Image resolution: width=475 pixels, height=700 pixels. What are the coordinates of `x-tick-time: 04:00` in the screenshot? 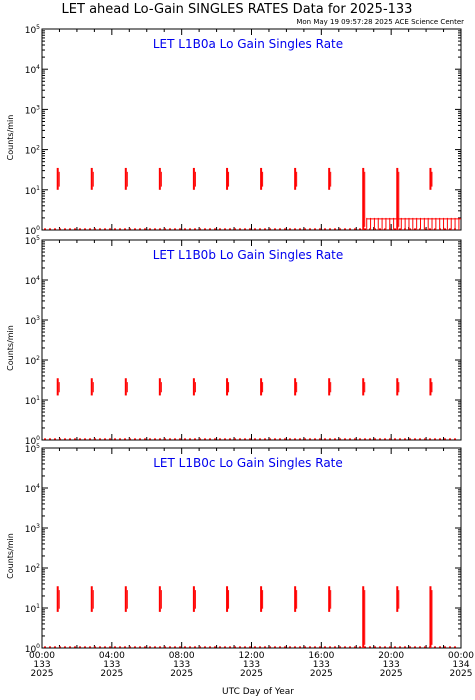 It's located at (112, 656).